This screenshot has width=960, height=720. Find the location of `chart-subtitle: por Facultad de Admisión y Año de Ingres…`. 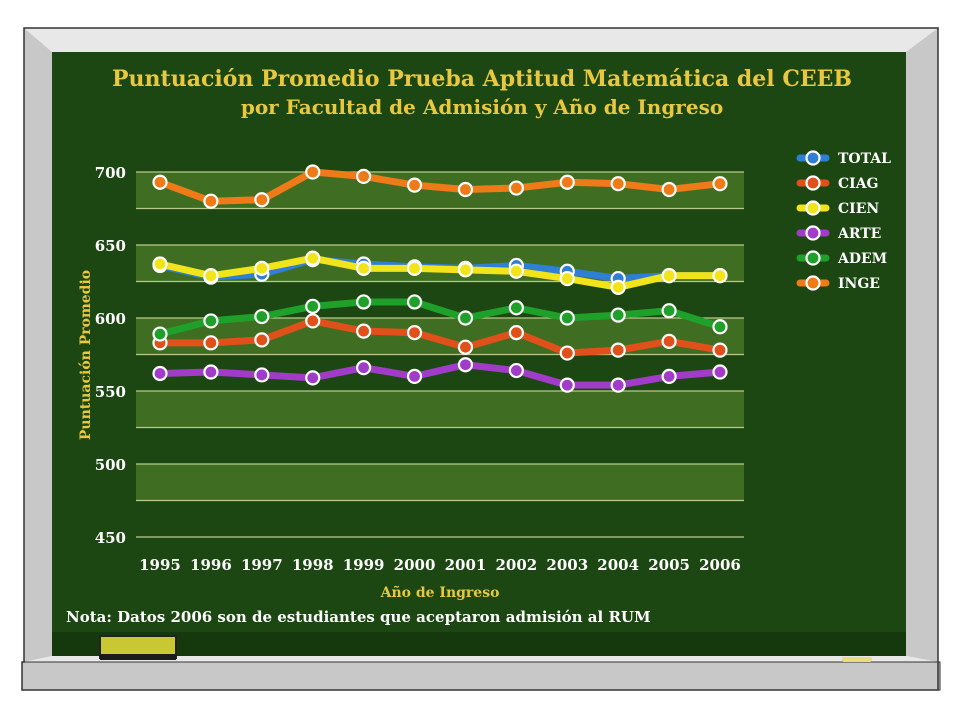

chart-subtitle: por Facultad de Admisión y Año de Ingres… is located at coordinates (482, 107).